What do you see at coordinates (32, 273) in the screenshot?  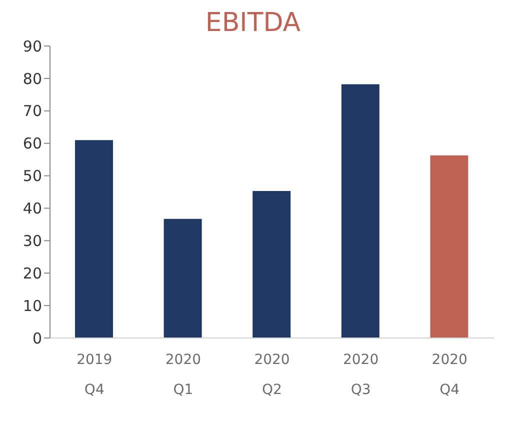 I see `y-tick-label: 20` at bounding box center [32, 273].